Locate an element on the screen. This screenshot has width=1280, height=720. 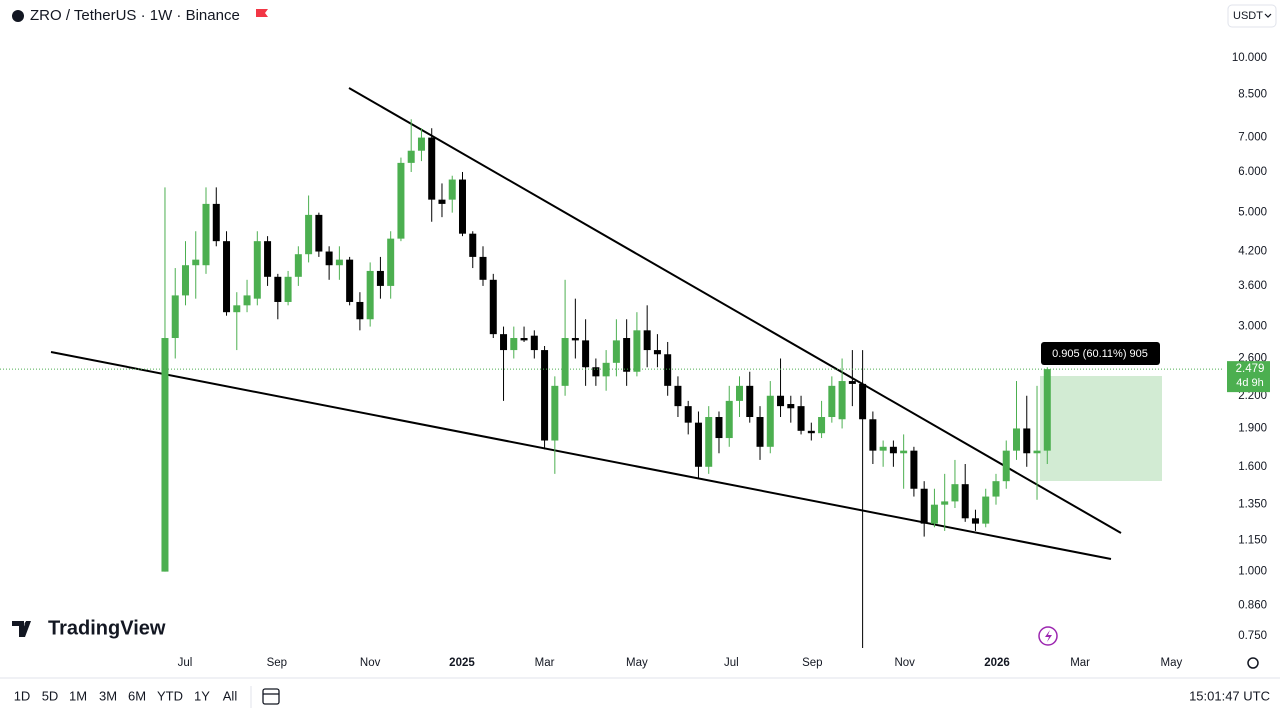
range-button: 1Y is located at coordinates (202, 695).